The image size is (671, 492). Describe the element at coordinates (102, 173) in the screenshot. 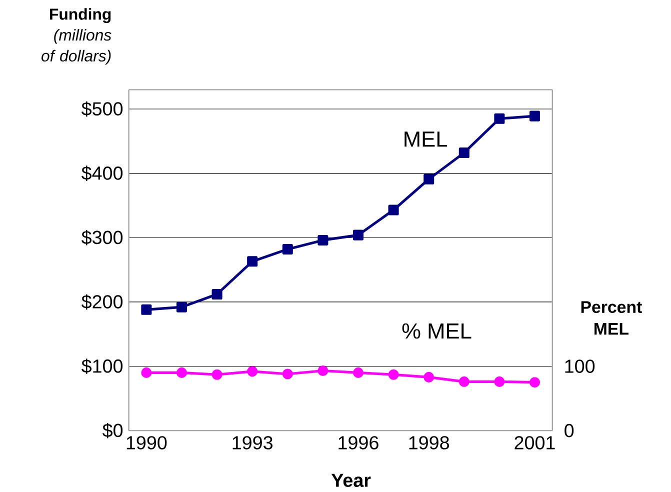

I see `y-tick-label: $400` at that location.